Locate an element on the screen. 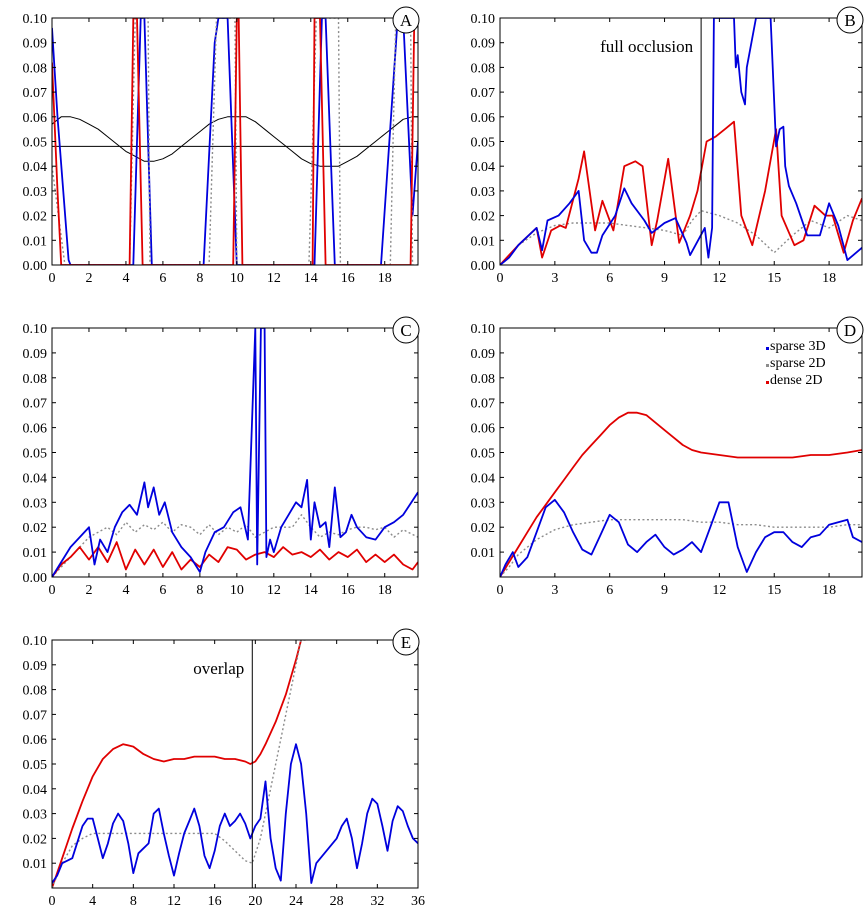 This screenshot has height=913, width=868. panel-badge-label: B is located at coordinates (849, 20).